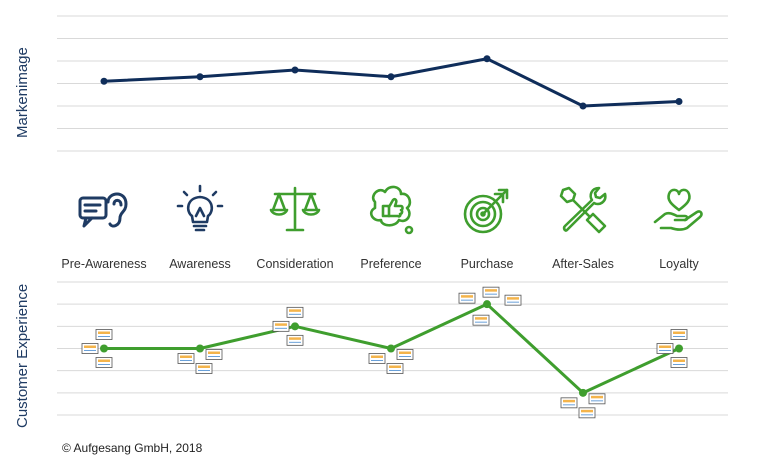 The height and width of the screenshot is (459, 760). What do you see at coordinates (200, 264) in the screenshot?
I see `stage-label-awareness: Awareness` at bounding box center [200, 264].